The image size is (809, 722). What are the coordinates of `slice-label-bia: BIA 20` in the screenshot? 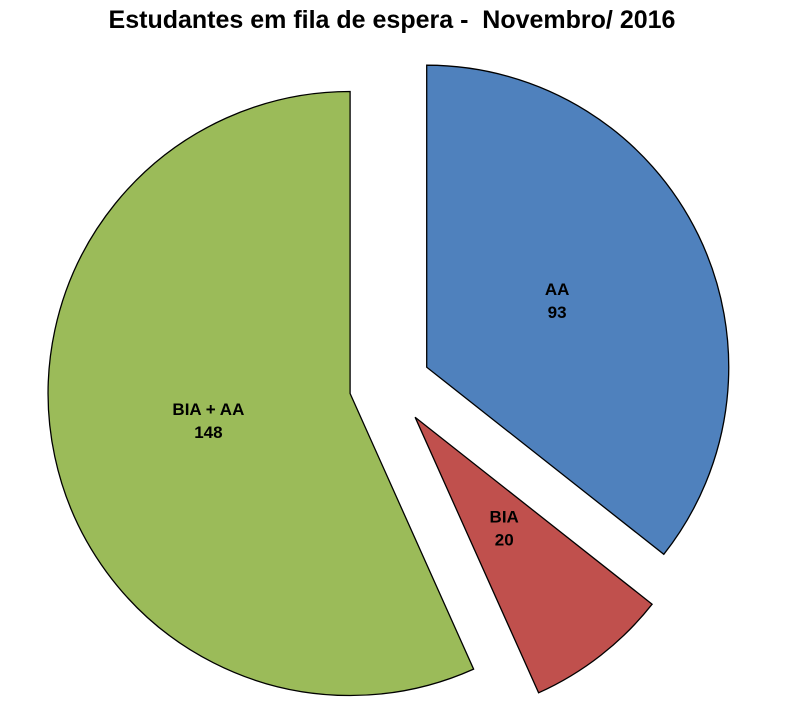 It's located at (504, 529).